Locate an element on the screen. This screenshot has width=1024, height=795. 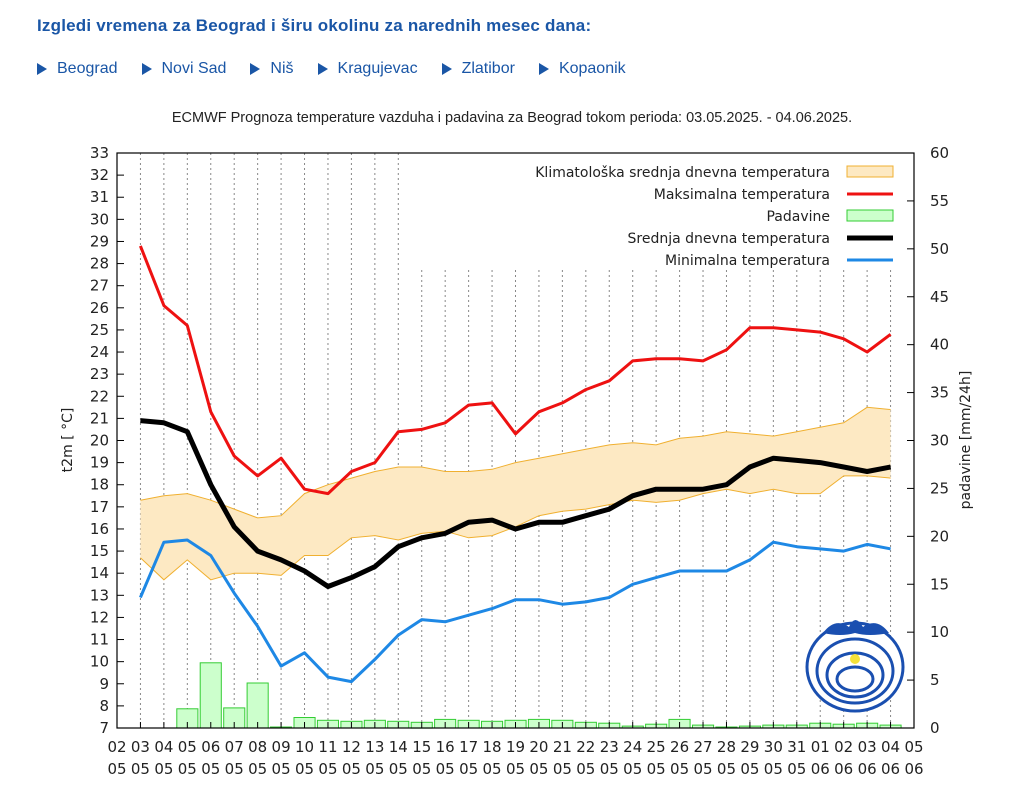
x-tick-day: 24 is located at coordinates (632, 747).